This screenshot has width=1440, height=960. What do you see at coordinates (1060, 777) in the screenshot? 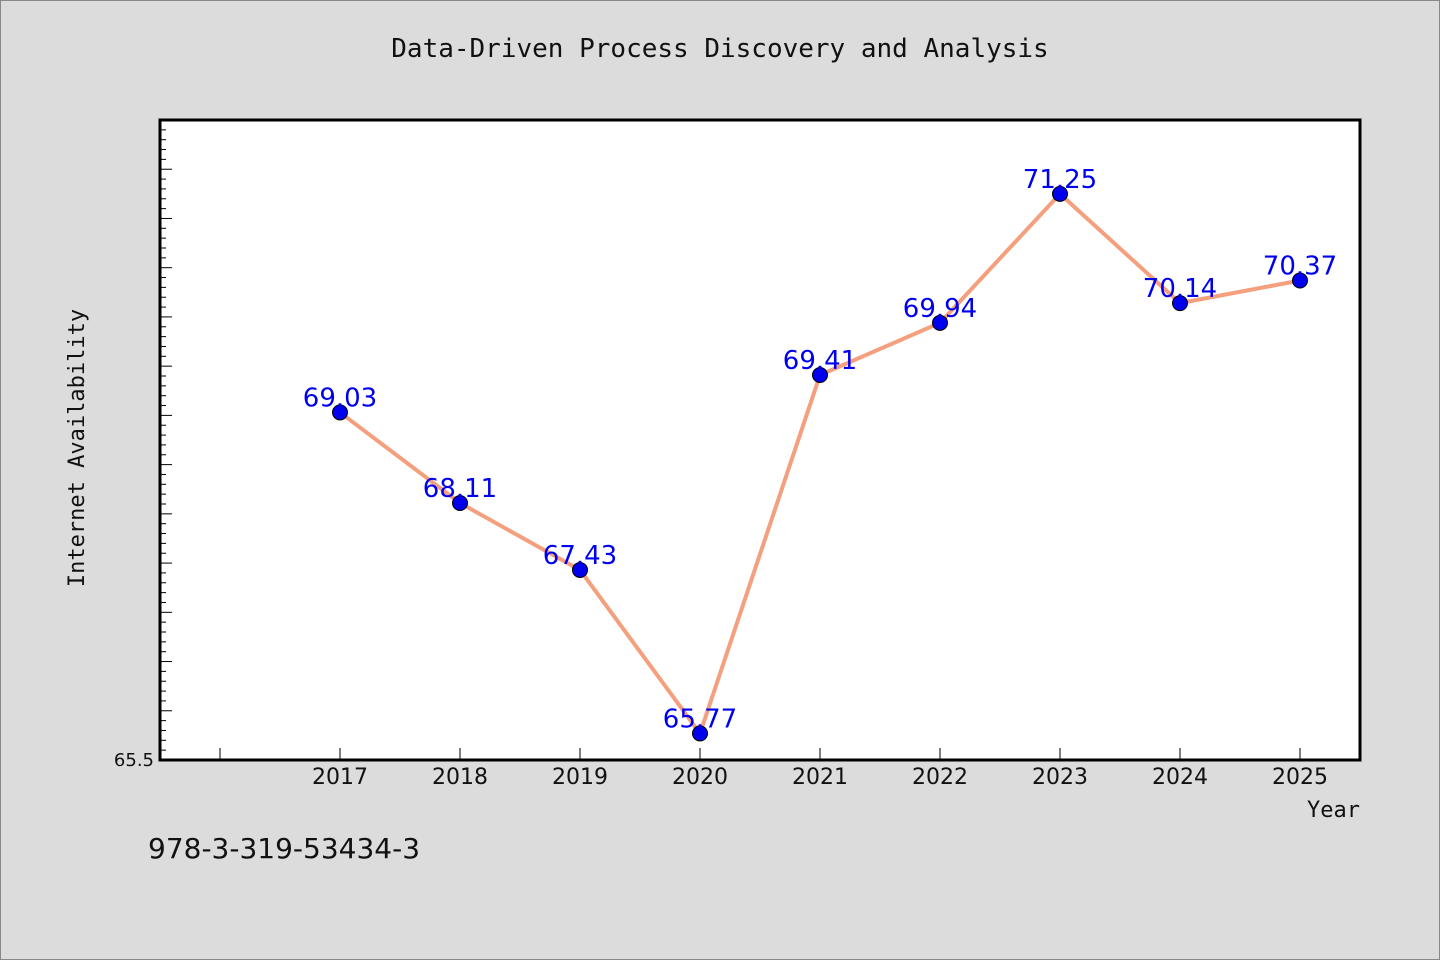
I see `x-tick-label: 2023` at bounding box center [1060, 777].